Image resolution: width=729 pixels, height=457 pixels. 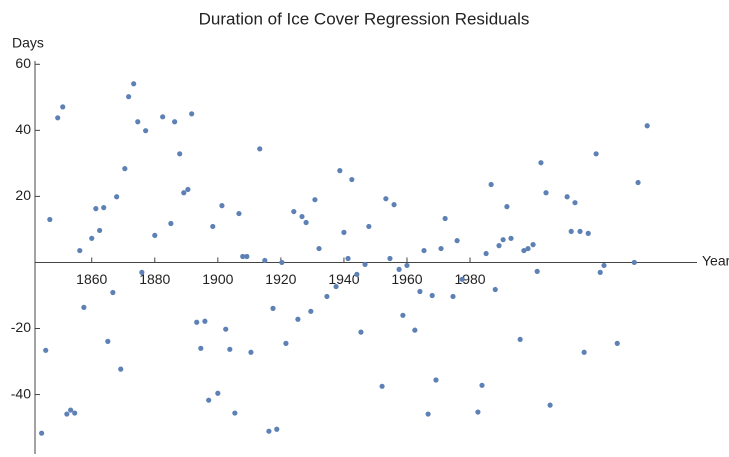 What do you see at coordinates (715, 261) in the screenshot?
I see `x-axis-label: Year` at bounding box center [715, 261].